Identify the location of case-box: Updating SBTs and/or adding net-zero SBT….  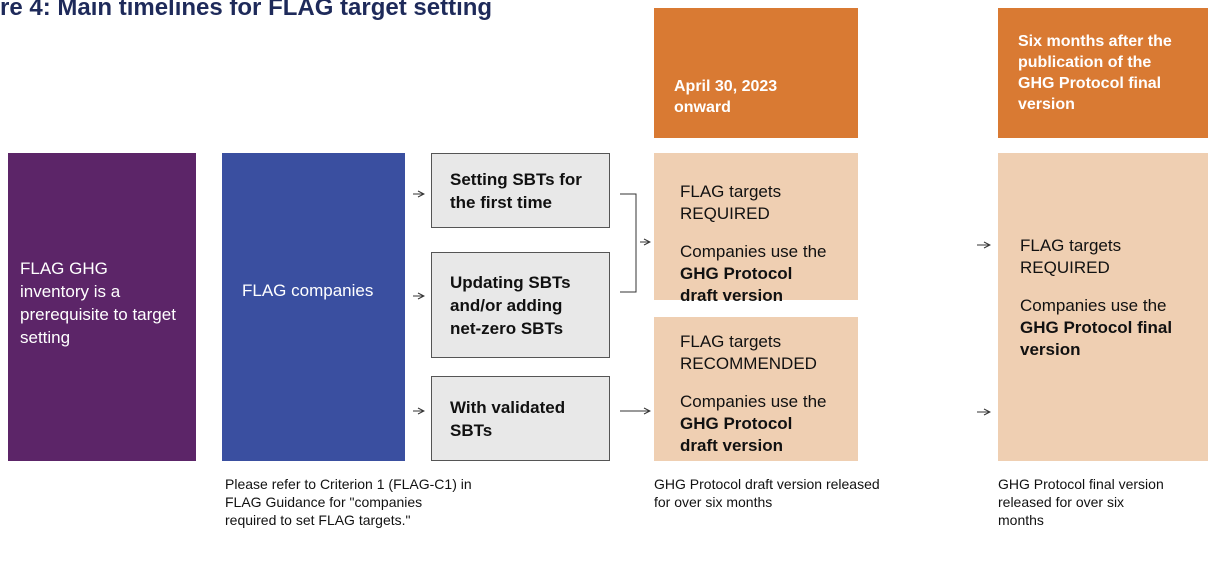
(520, 305).